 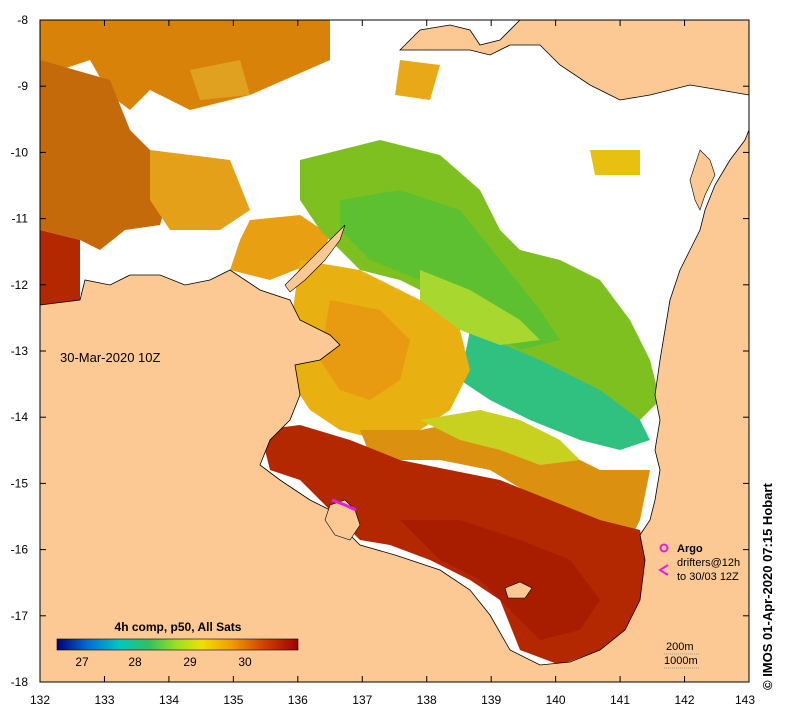 What do you see at coordinates (664, 548) in the screenshot?
I see `argo-marker-icon` at bounding box center [664, 548].